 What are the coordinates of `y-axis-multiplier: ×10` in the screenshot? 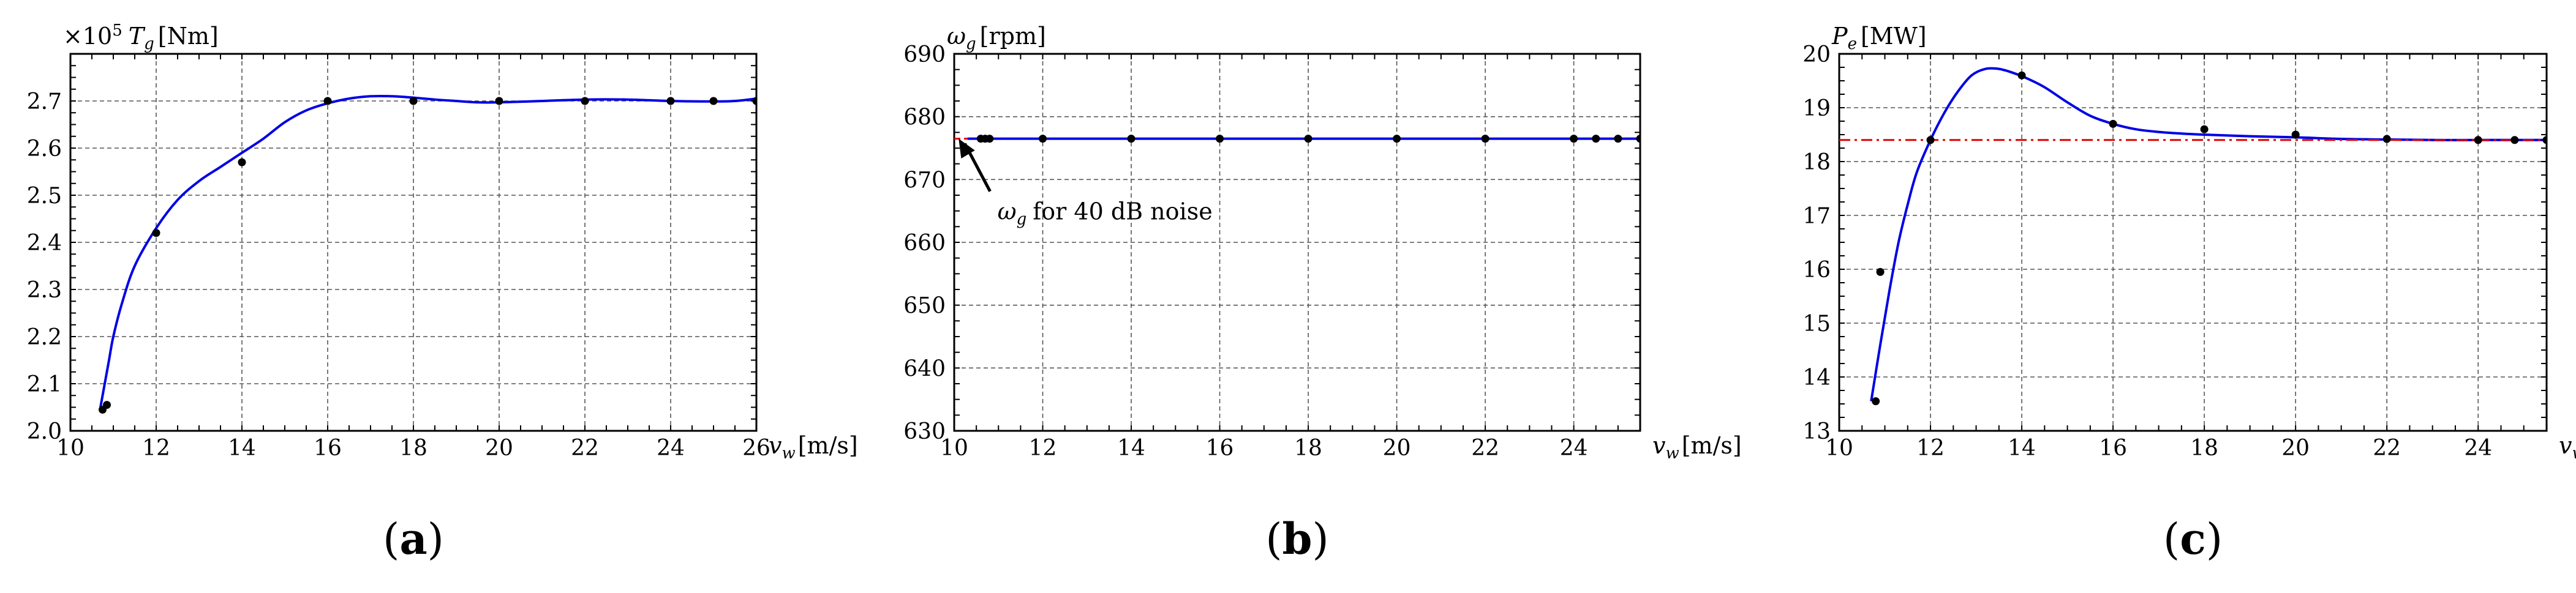 It's located at (87, 36).